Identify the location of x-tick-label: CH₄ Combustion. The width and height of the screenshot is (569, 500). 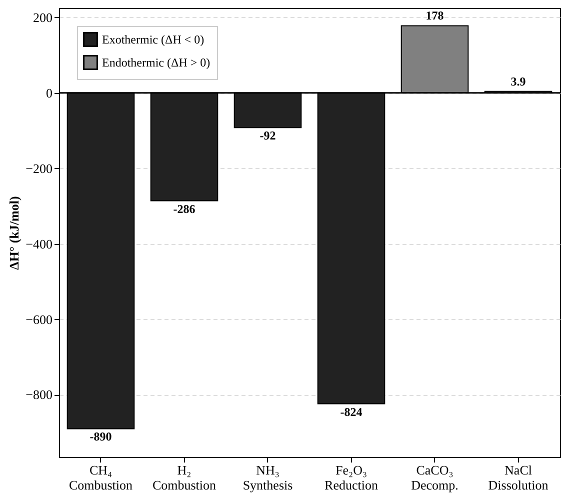
(101, 477).